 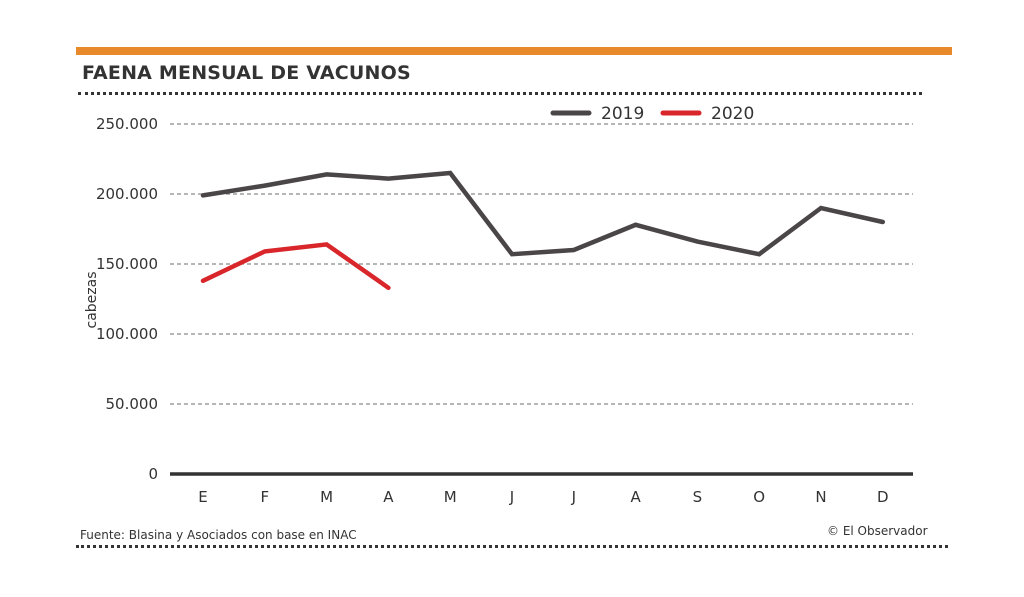 I want to click on series-line-2020, so click(x=295, y=266).